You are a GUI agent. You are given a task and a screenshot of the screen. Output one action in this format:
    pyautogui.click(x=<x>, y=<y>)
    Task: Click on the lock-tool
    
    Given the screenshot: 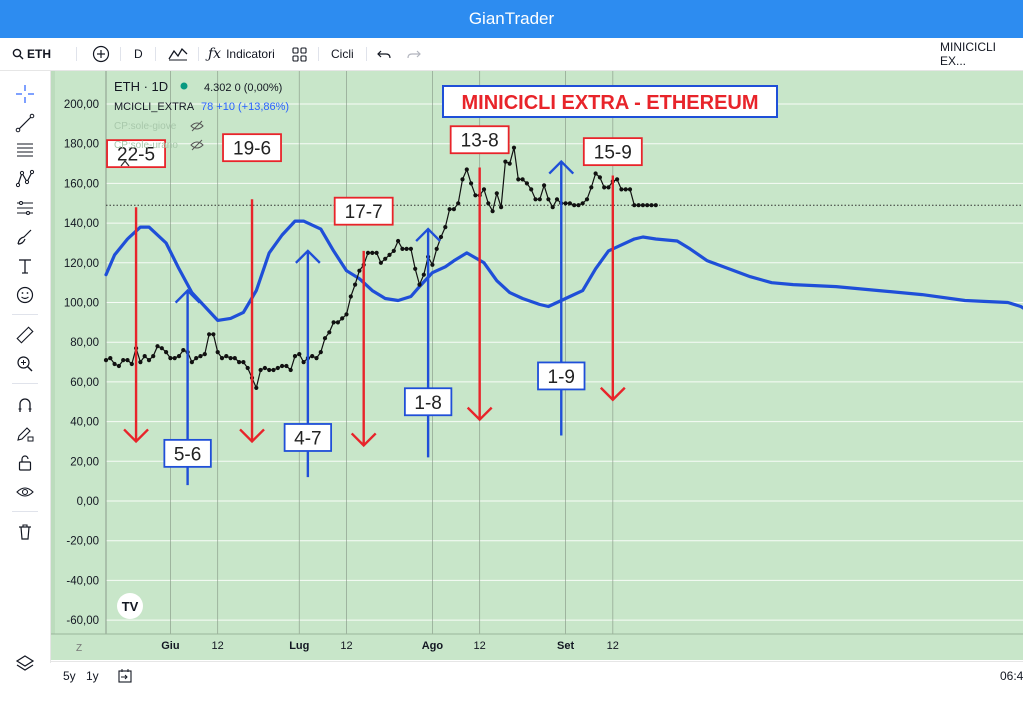 What is the action you would take?
    pyautogui.click(x=25, y=463)
    